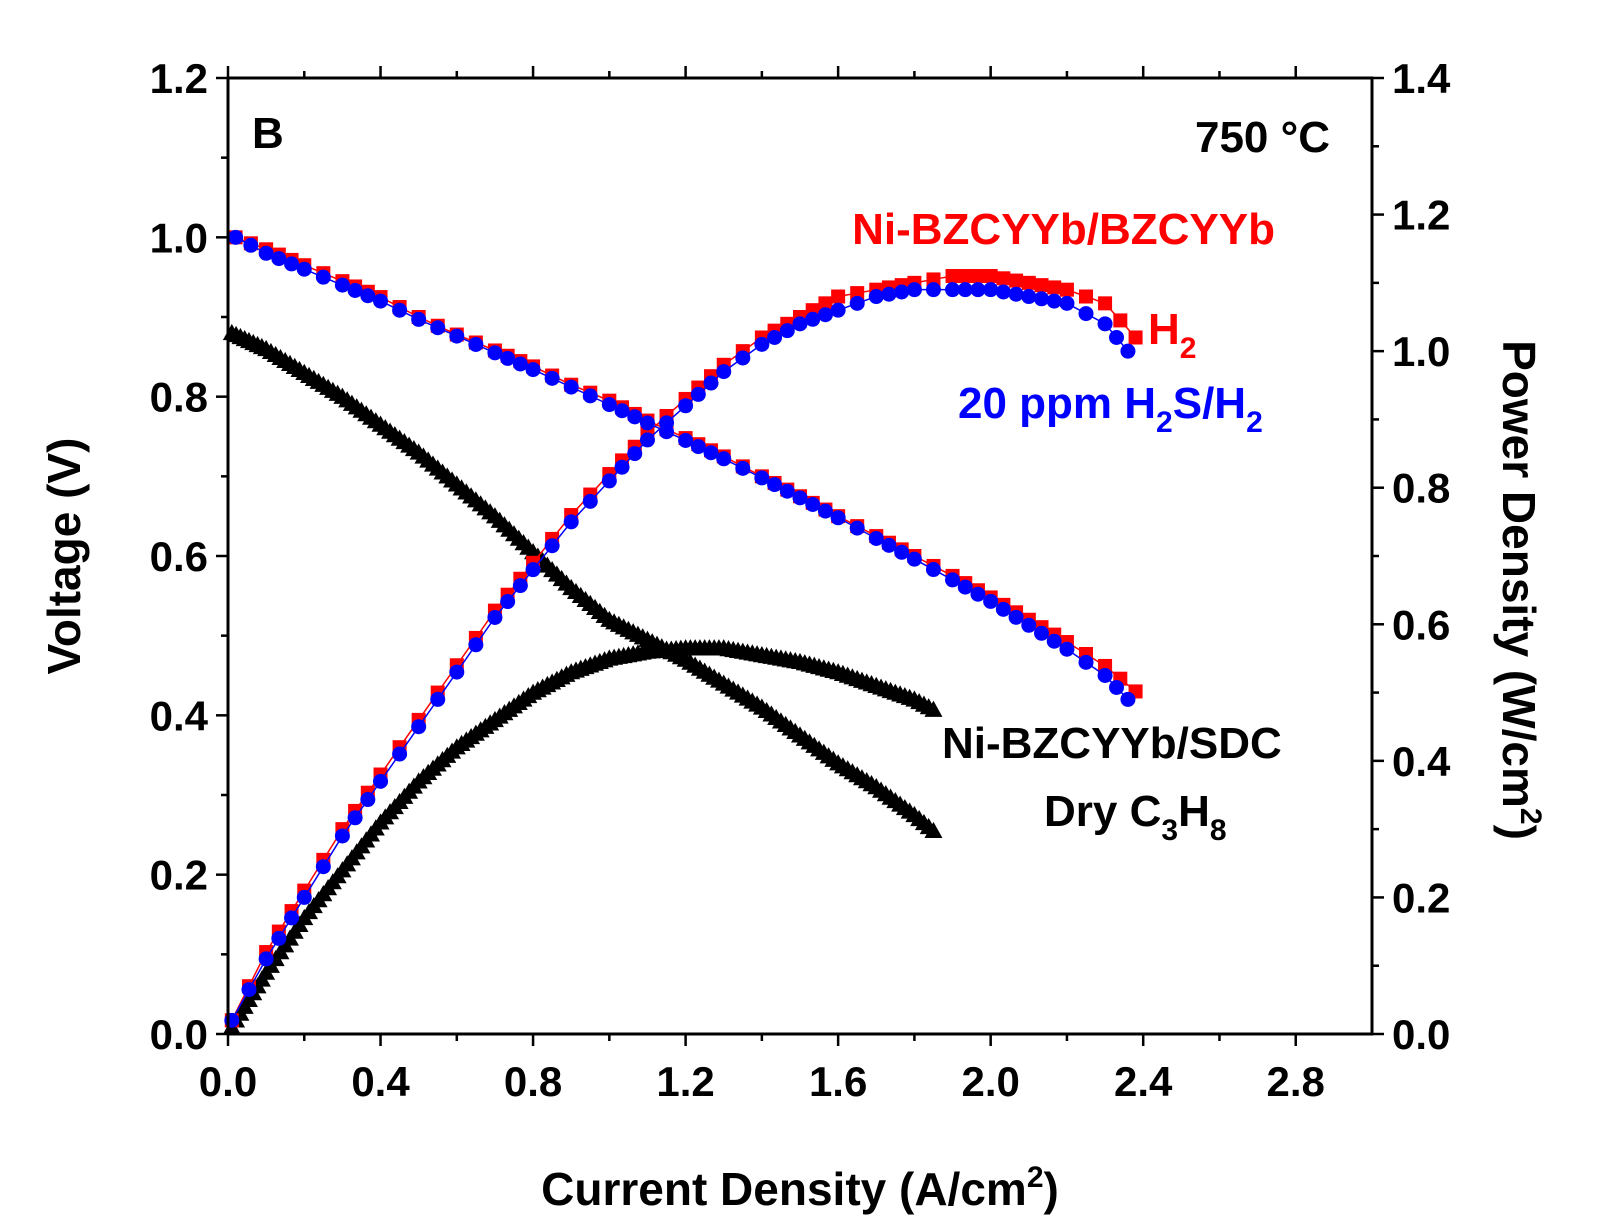 The image size is (1600, 1225). Describe the element at coordinates (179, 715) in the screenshot. I see `y-tick-label: 0.4` at that location.